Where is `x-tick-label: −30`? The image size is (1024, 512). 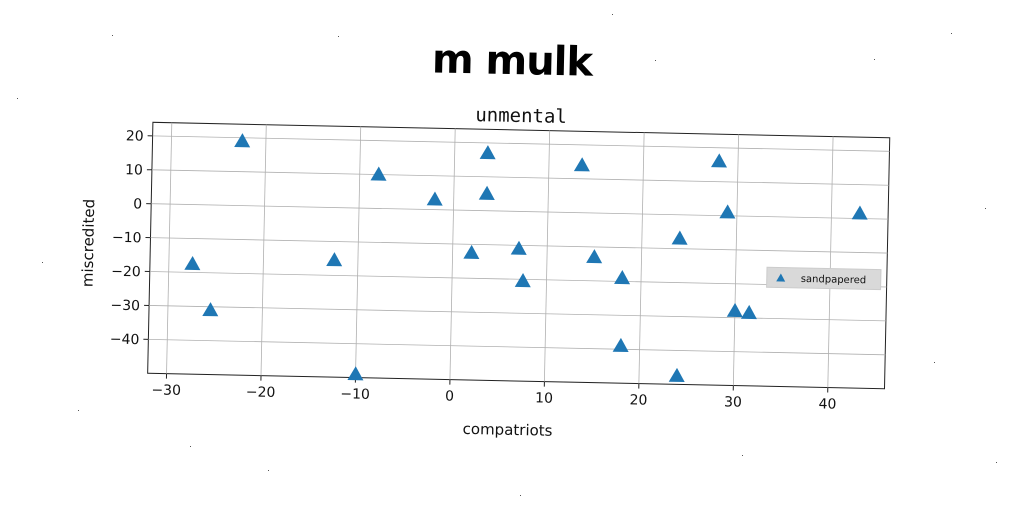
x-tick-label: −30 is located at coordinates (166, 390).